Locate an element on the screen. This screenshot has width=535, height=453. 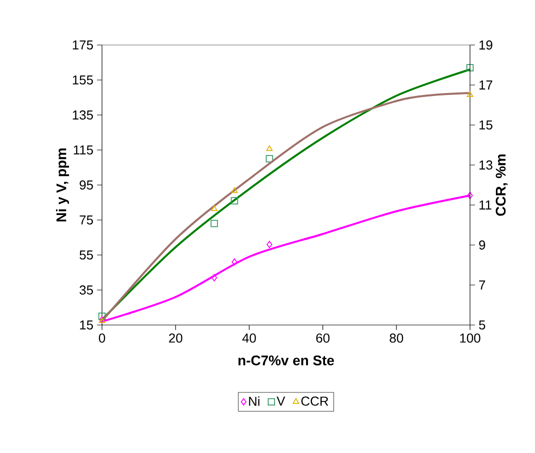
legend-label: V is located at coordinates (281, 401).